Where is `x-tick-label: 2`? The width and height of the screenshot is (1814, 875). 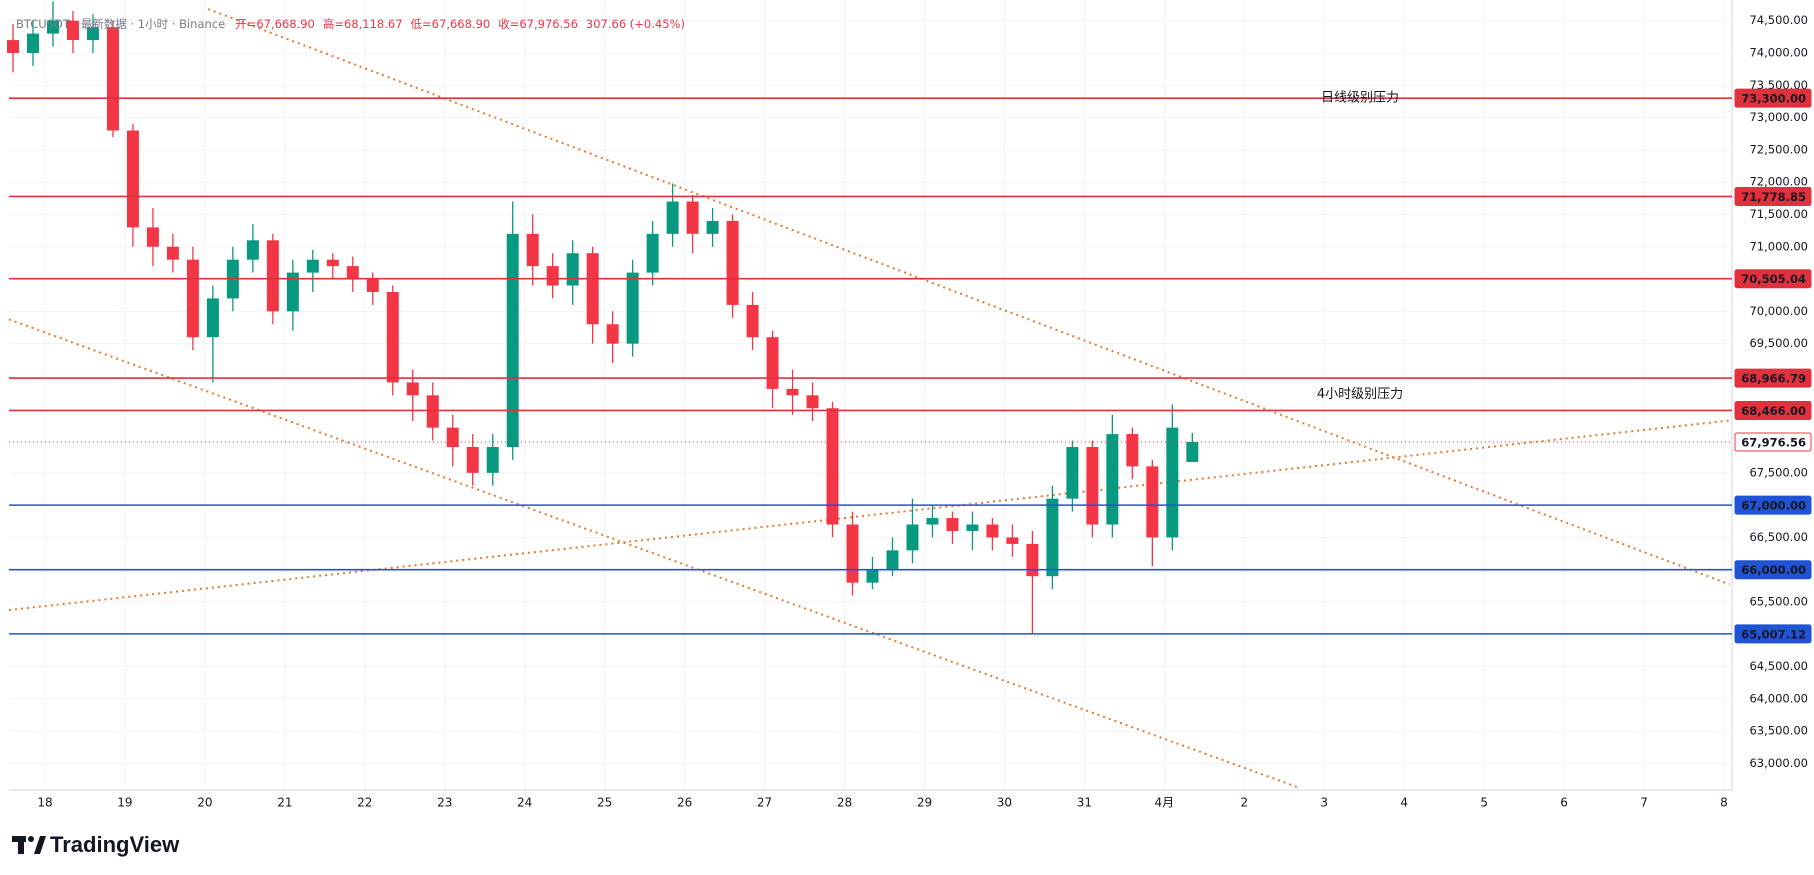
x-tick-label: 2 is located at coordinates (1244, 803).